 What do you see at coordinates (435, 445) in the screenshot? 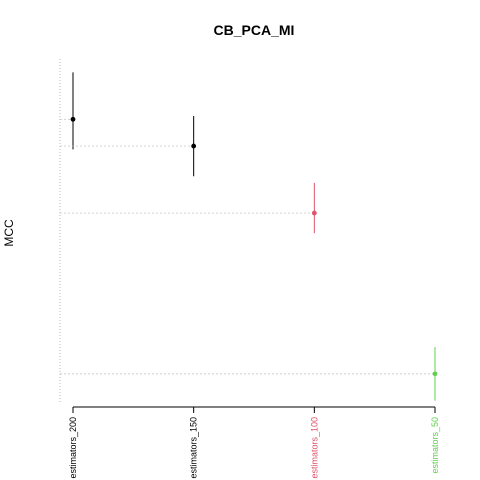
I see `x-tick-label: estimators_50` at bounding box center [435, 445].